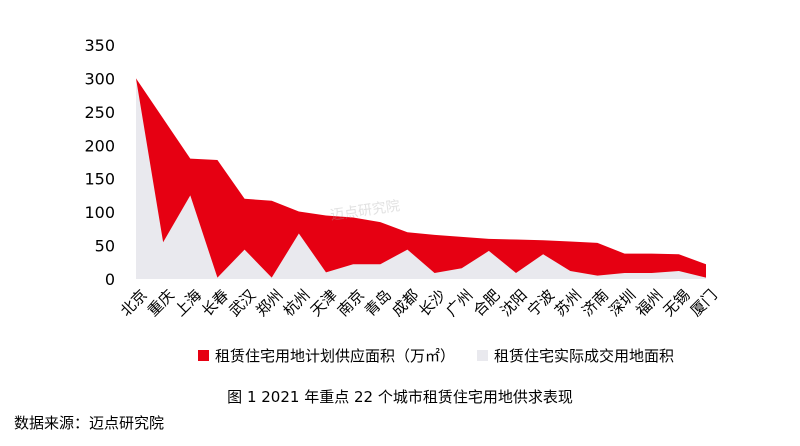 The width and height of the screenshot is (800, 446). I want to click on x-tick-label: 厦门, so click(704, 303).